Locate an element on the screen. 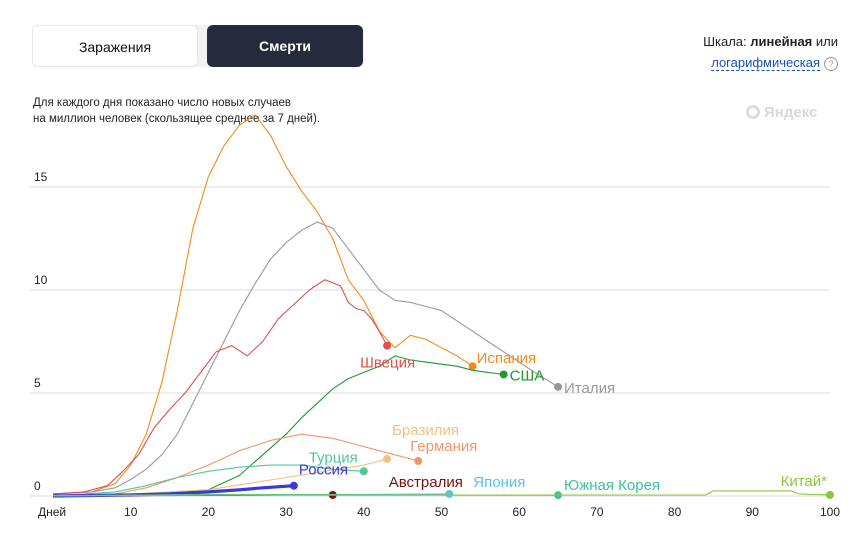 This screenshot has width=866, height=541. series-label: Испания is located at coordinates (507, 358).